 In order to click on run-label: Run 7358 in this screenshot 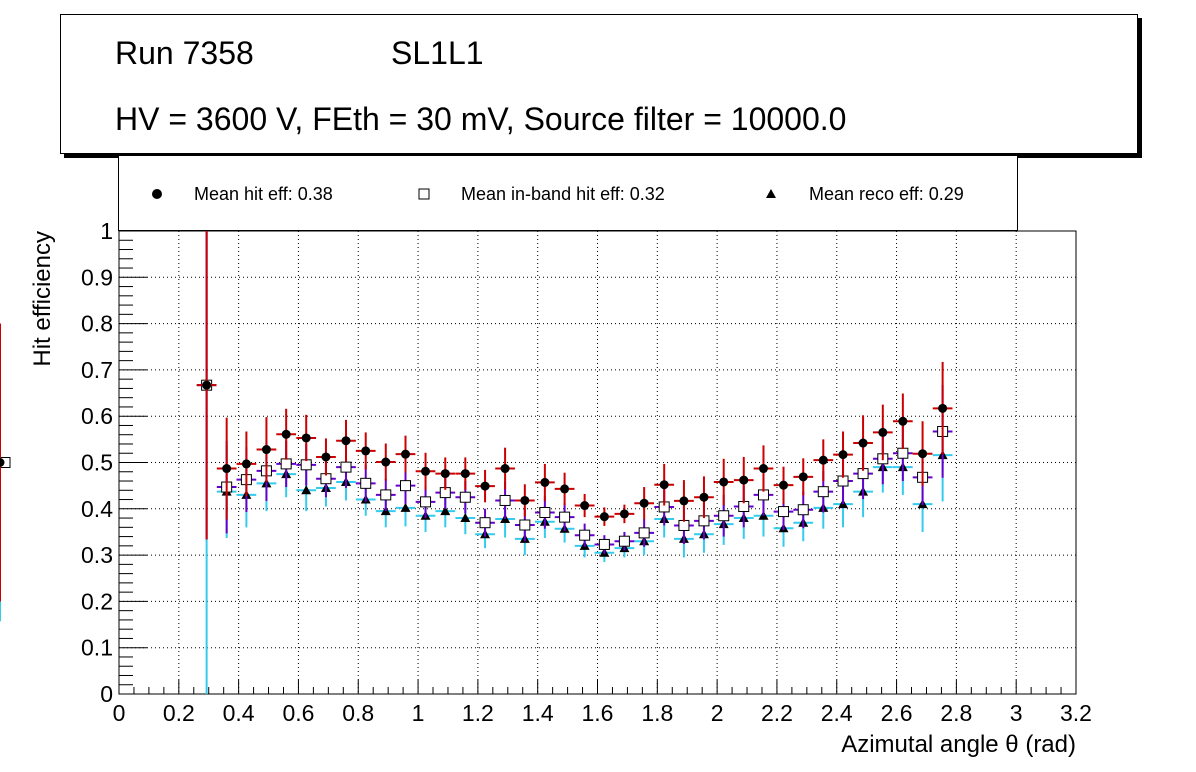, I will do `click(184, 53)`.